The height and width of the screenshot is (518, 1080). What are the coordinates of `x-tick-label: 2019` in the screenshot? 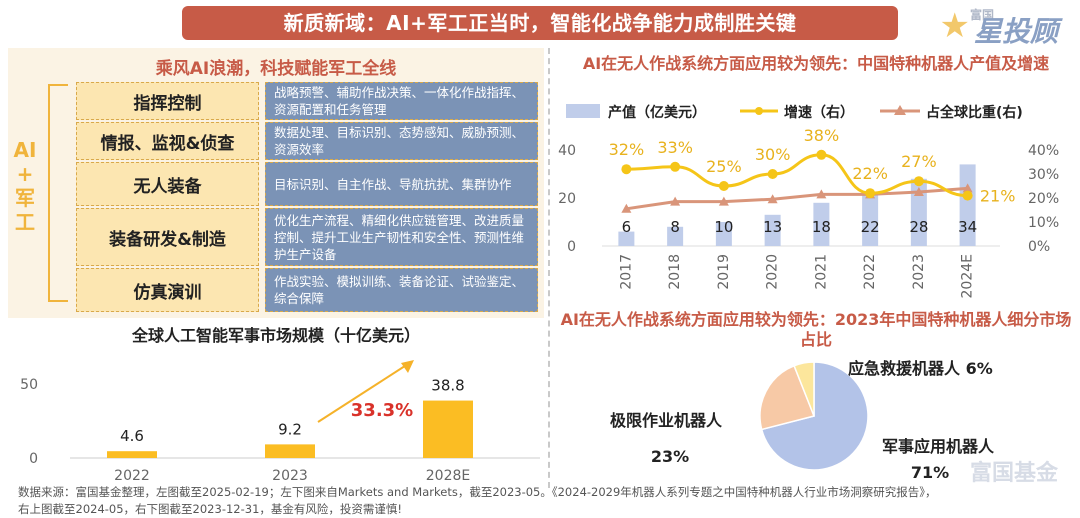 It's located at (724, 272).